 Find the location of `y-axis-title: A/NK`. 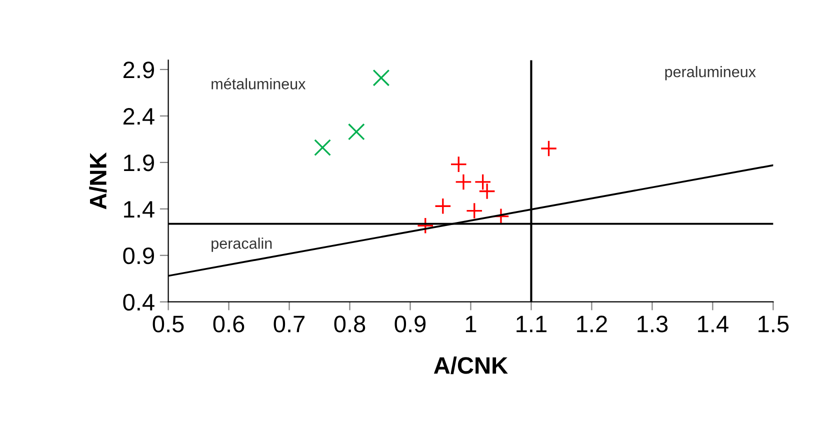

y-axis-title: A/NK is located at coordinates (98, 181).